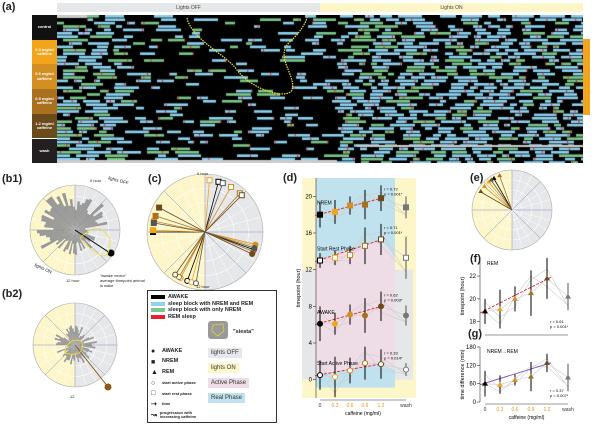 The height and width of the screenshot is (429, 602). I want to click on marker-legend-item: ↝ progression with increasing caffeine, so click(178, 415).